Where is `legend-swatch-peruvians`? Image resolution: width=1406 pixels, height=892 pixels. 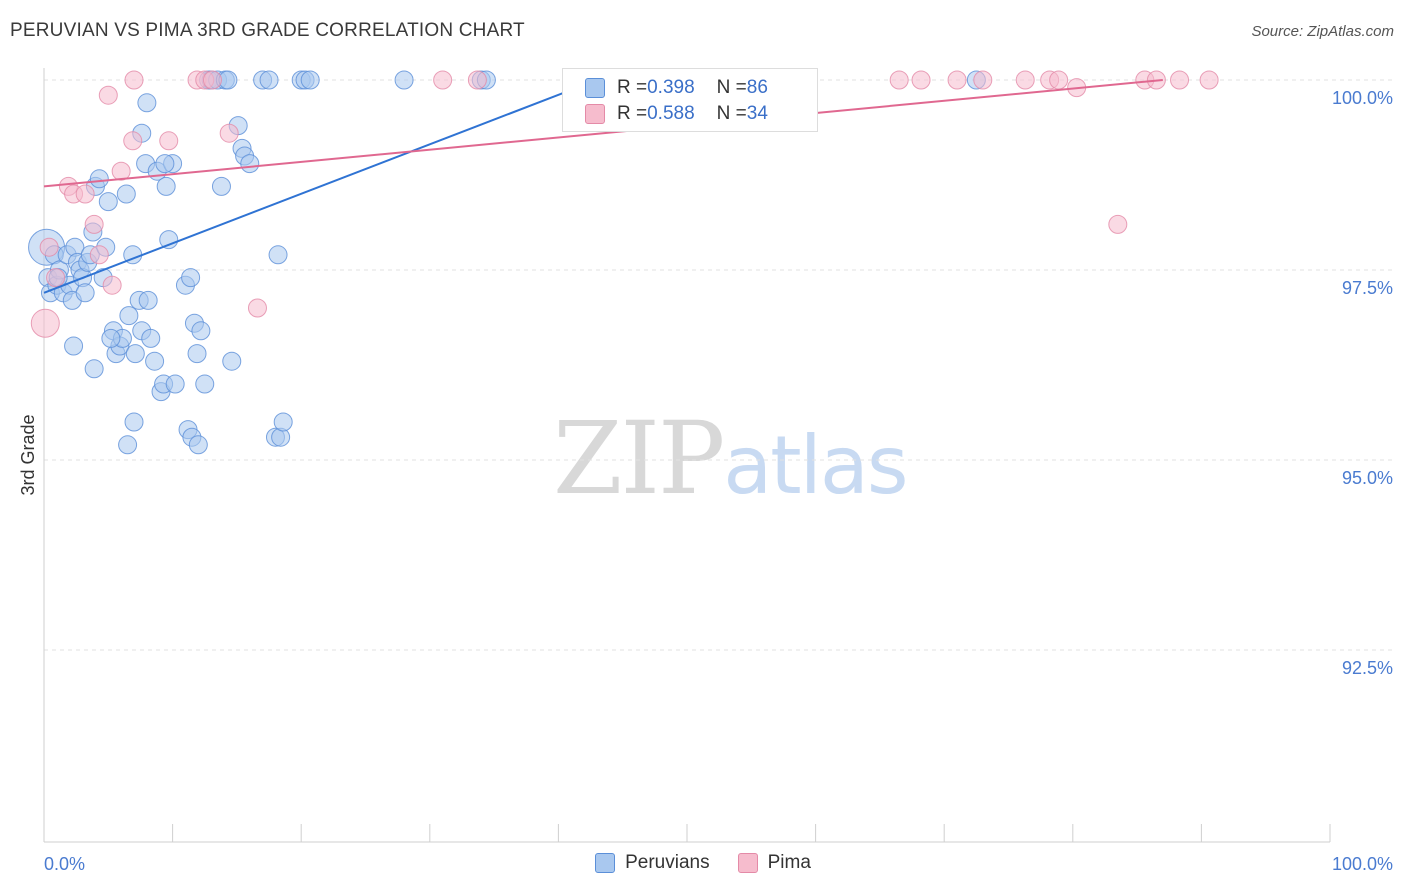 legend-swatch-peruvians is located at coordinates (595, 88).